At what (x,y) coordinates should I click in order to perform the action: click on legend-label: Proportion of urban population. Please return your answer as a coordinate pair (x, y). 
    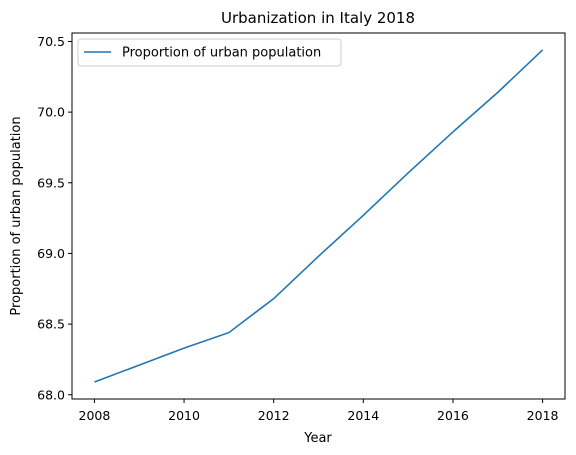
    Looking at the image, I should click on (221, 53).